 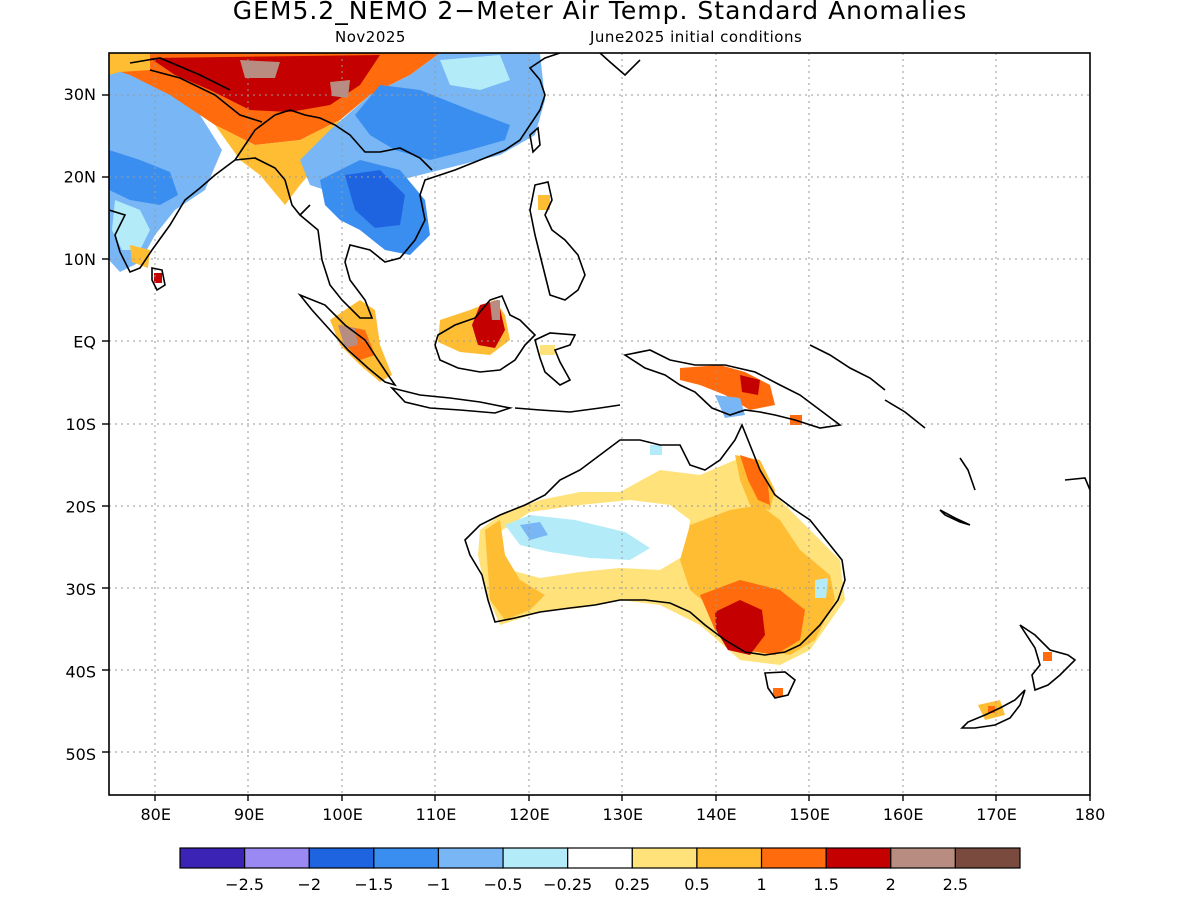 I want to click on colorbar-label: 0.25, so click(x=632, y=884).